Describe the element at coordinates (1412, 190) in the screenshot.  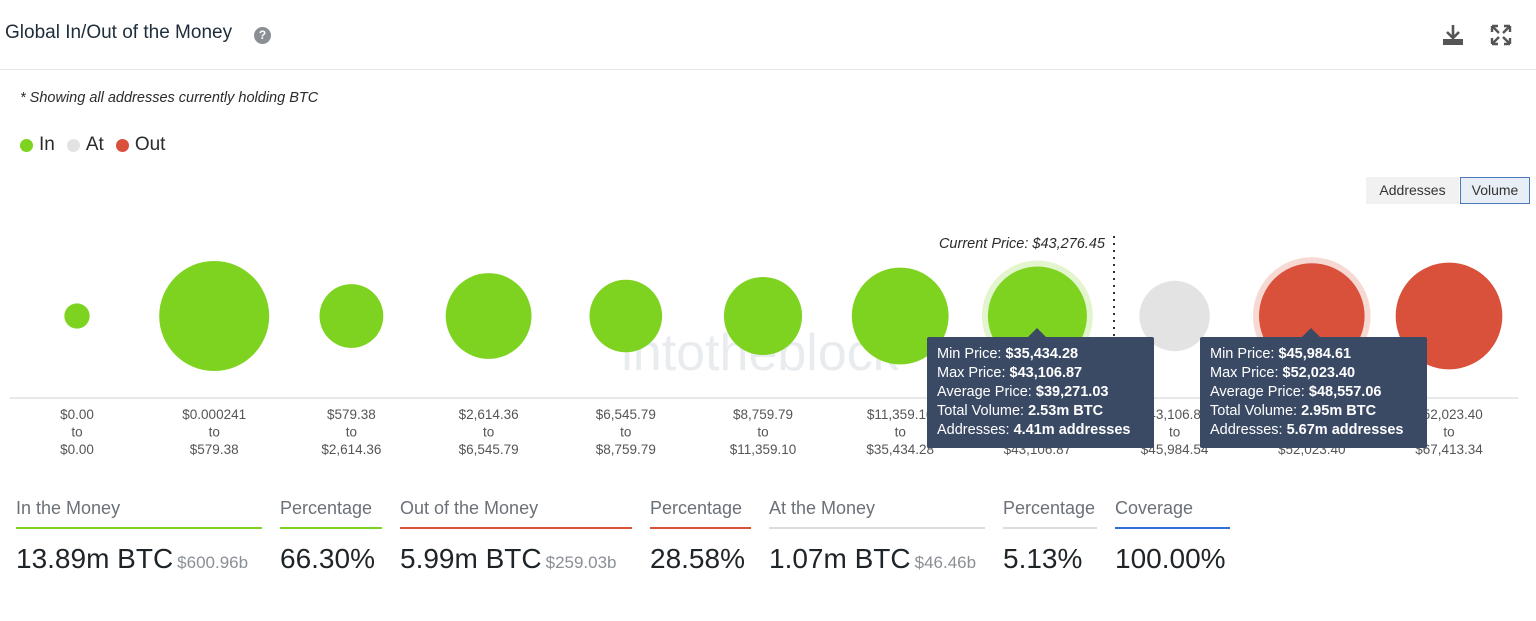
I see `addresses-toggle-button: Addresses` at that location.